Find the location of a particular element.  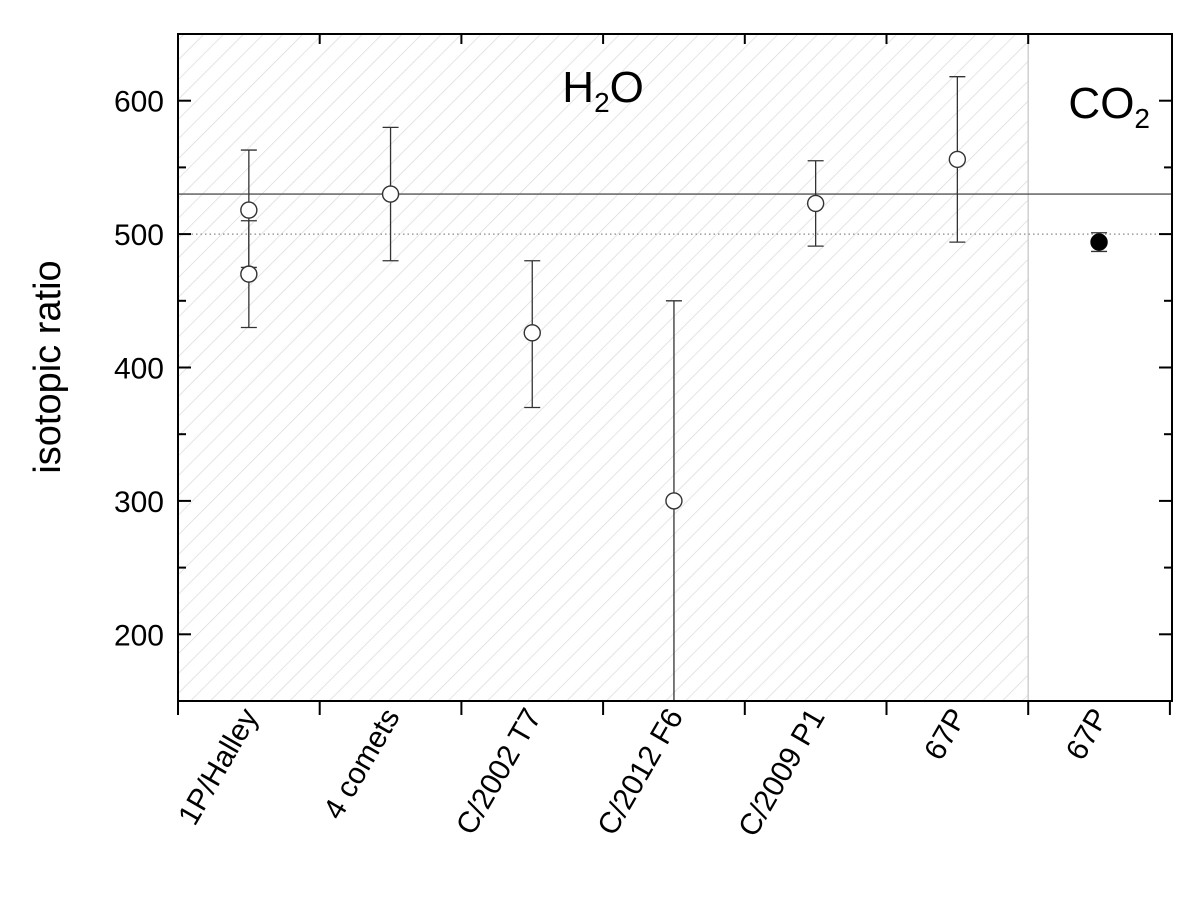

y-tick-label: 400 is located at coordinates (139, 369).